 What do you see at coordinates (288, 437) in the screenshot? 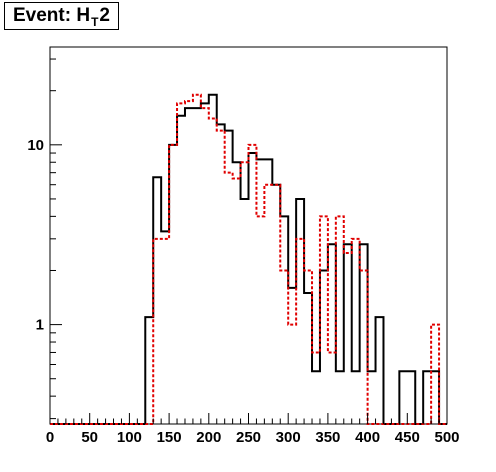
I see `x-tick-label: 300` at bounding box center [288, 437].